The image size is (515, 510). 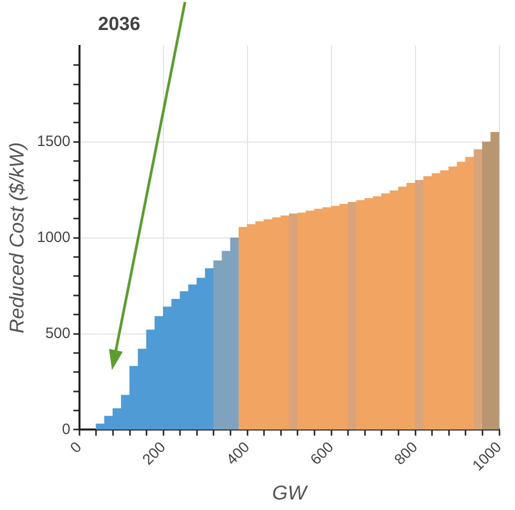 I want to click on x-tick-label: 400, so click(x=238, y=453).